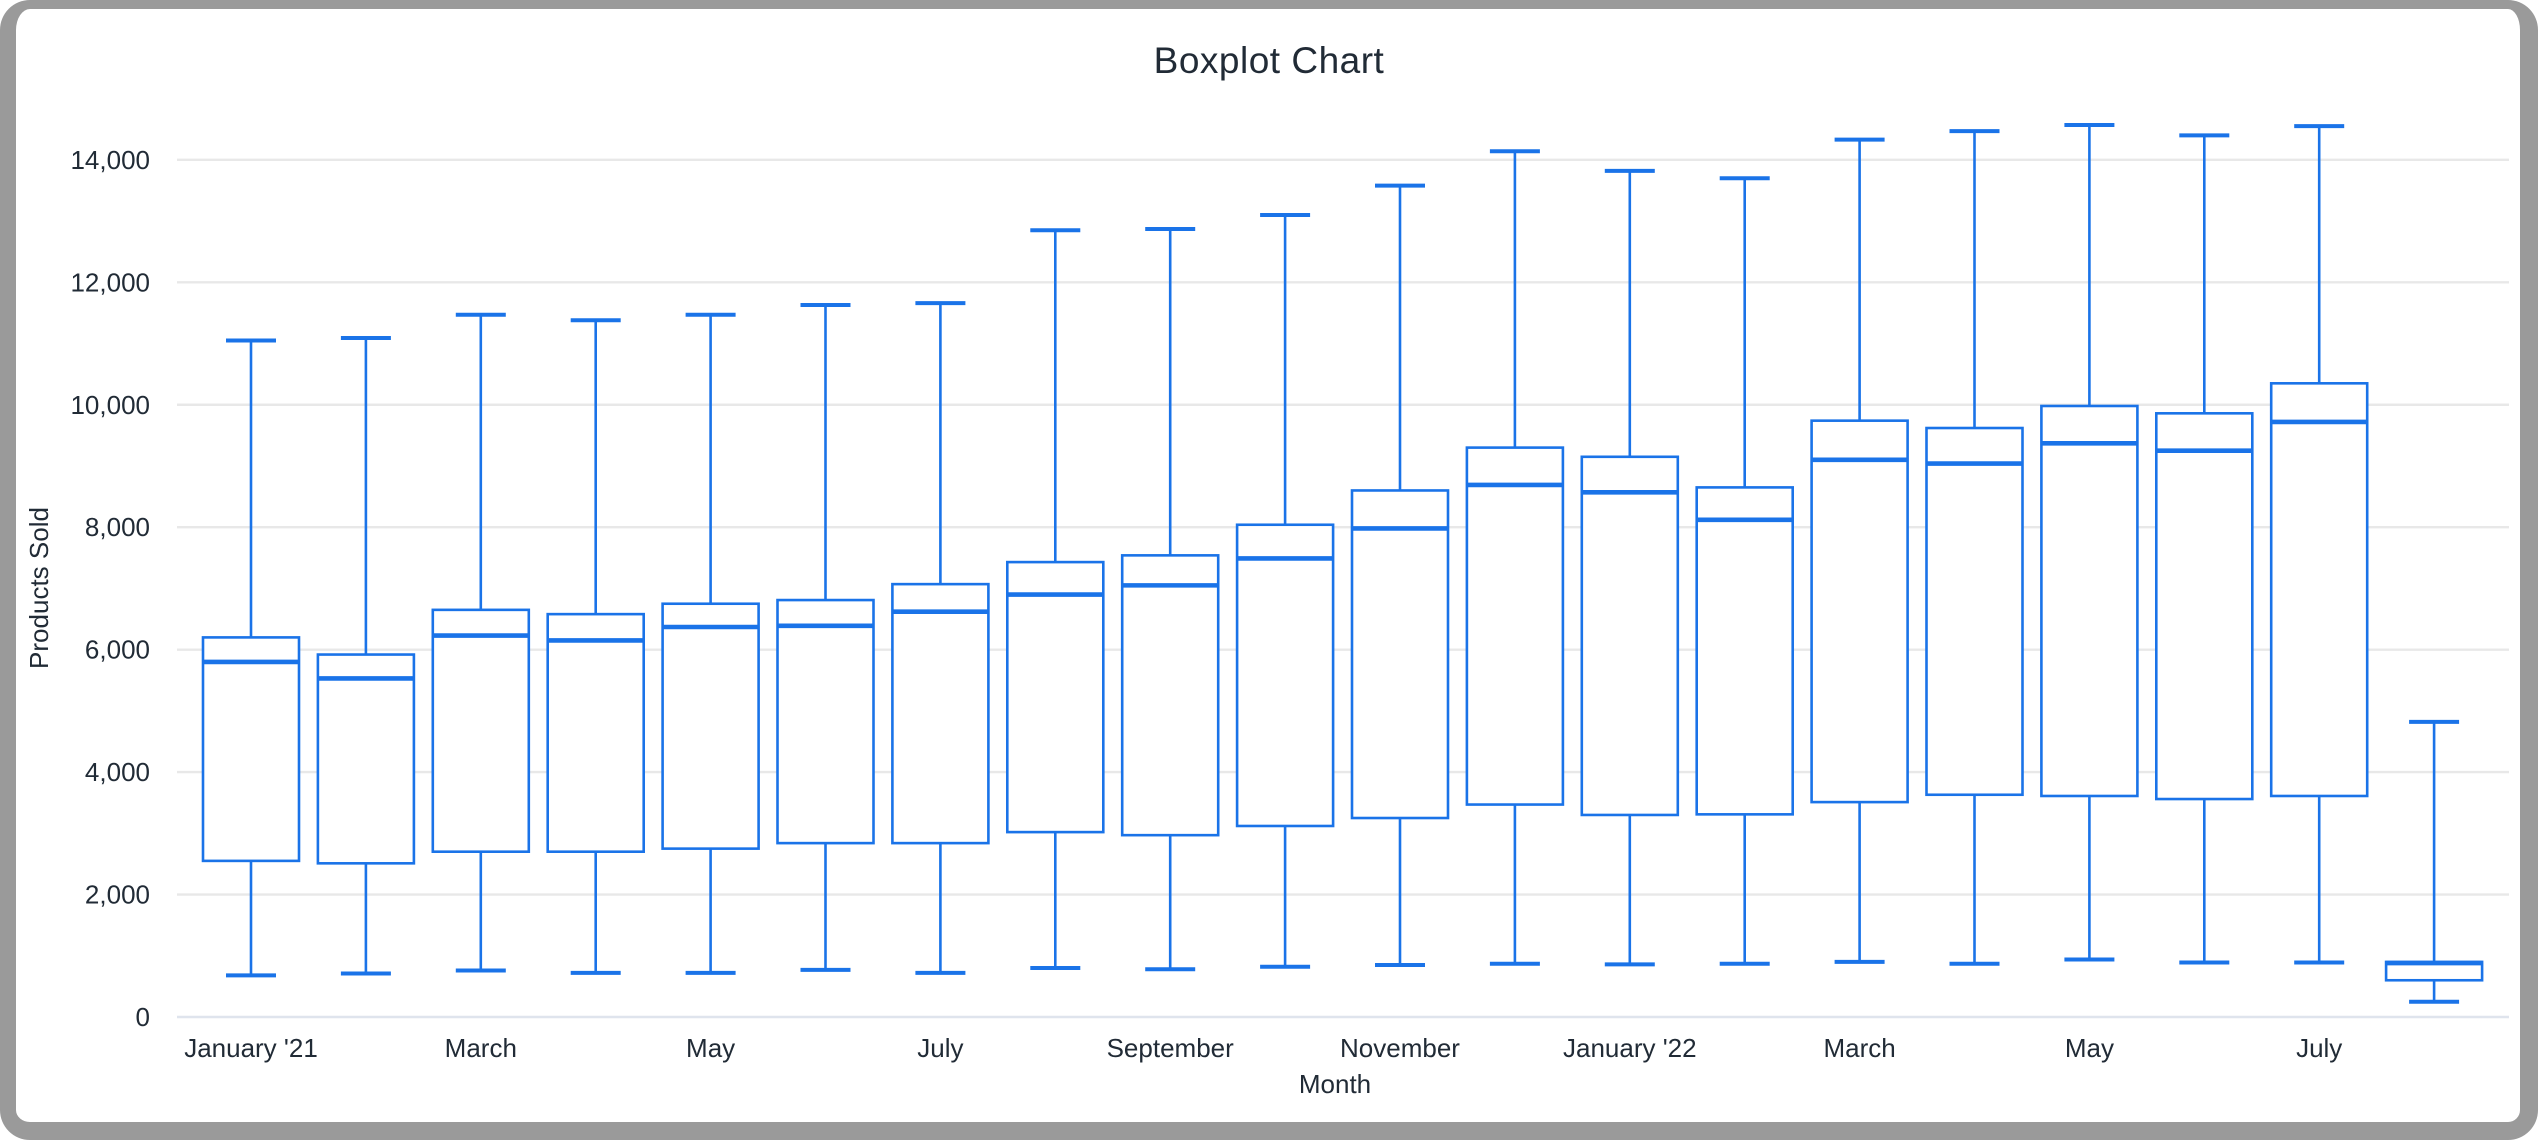 This screenshot has width=2538, height=1140. I want to click on x-tick-label: November, so click(1400, 1048).